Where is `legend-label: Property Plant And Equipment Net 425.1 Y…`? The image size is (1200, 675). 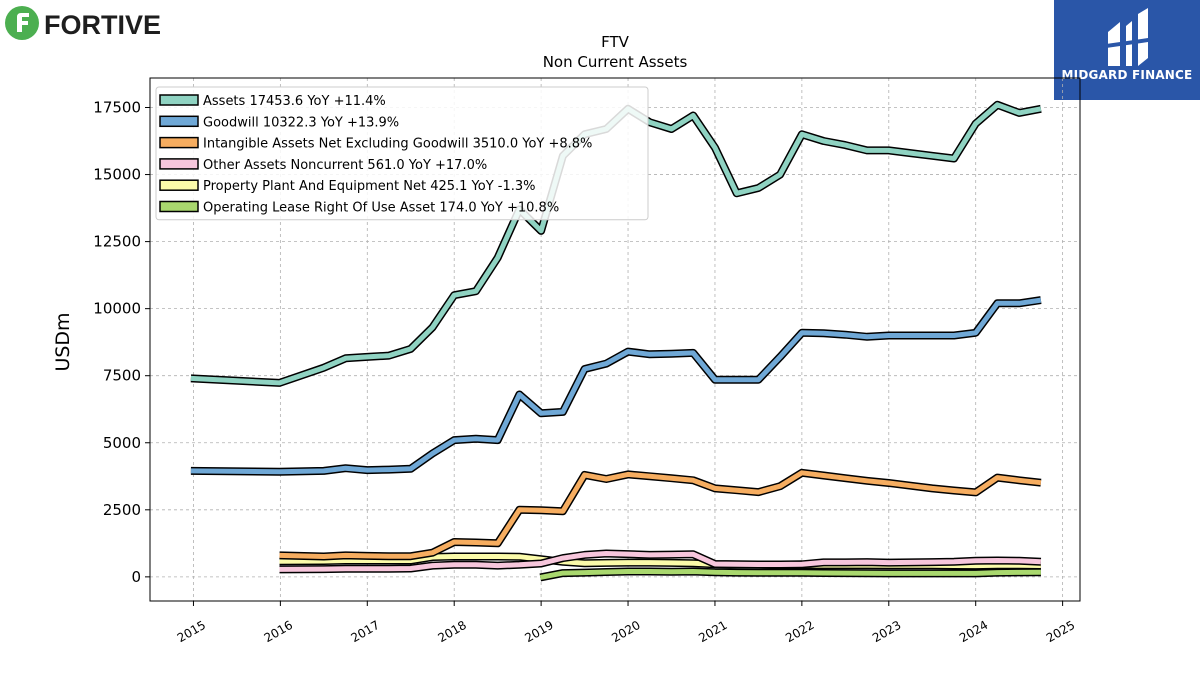
legend-label: Property Plant And Equipment Net 425.1 Y… is located at coordinates (369, 186).